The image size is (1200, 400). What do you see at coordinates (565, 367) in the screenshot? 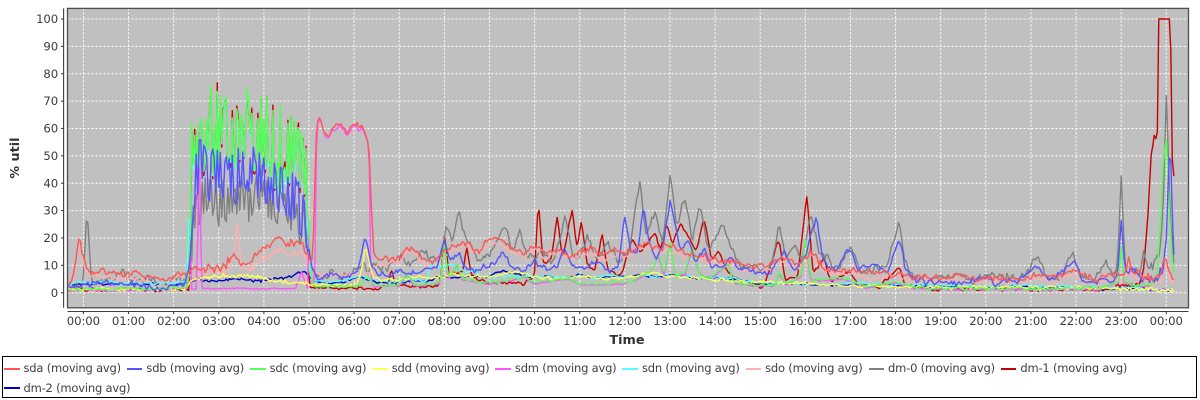
I see `legend-label: sdm (moving avg)` at bounding box center [565, 367].